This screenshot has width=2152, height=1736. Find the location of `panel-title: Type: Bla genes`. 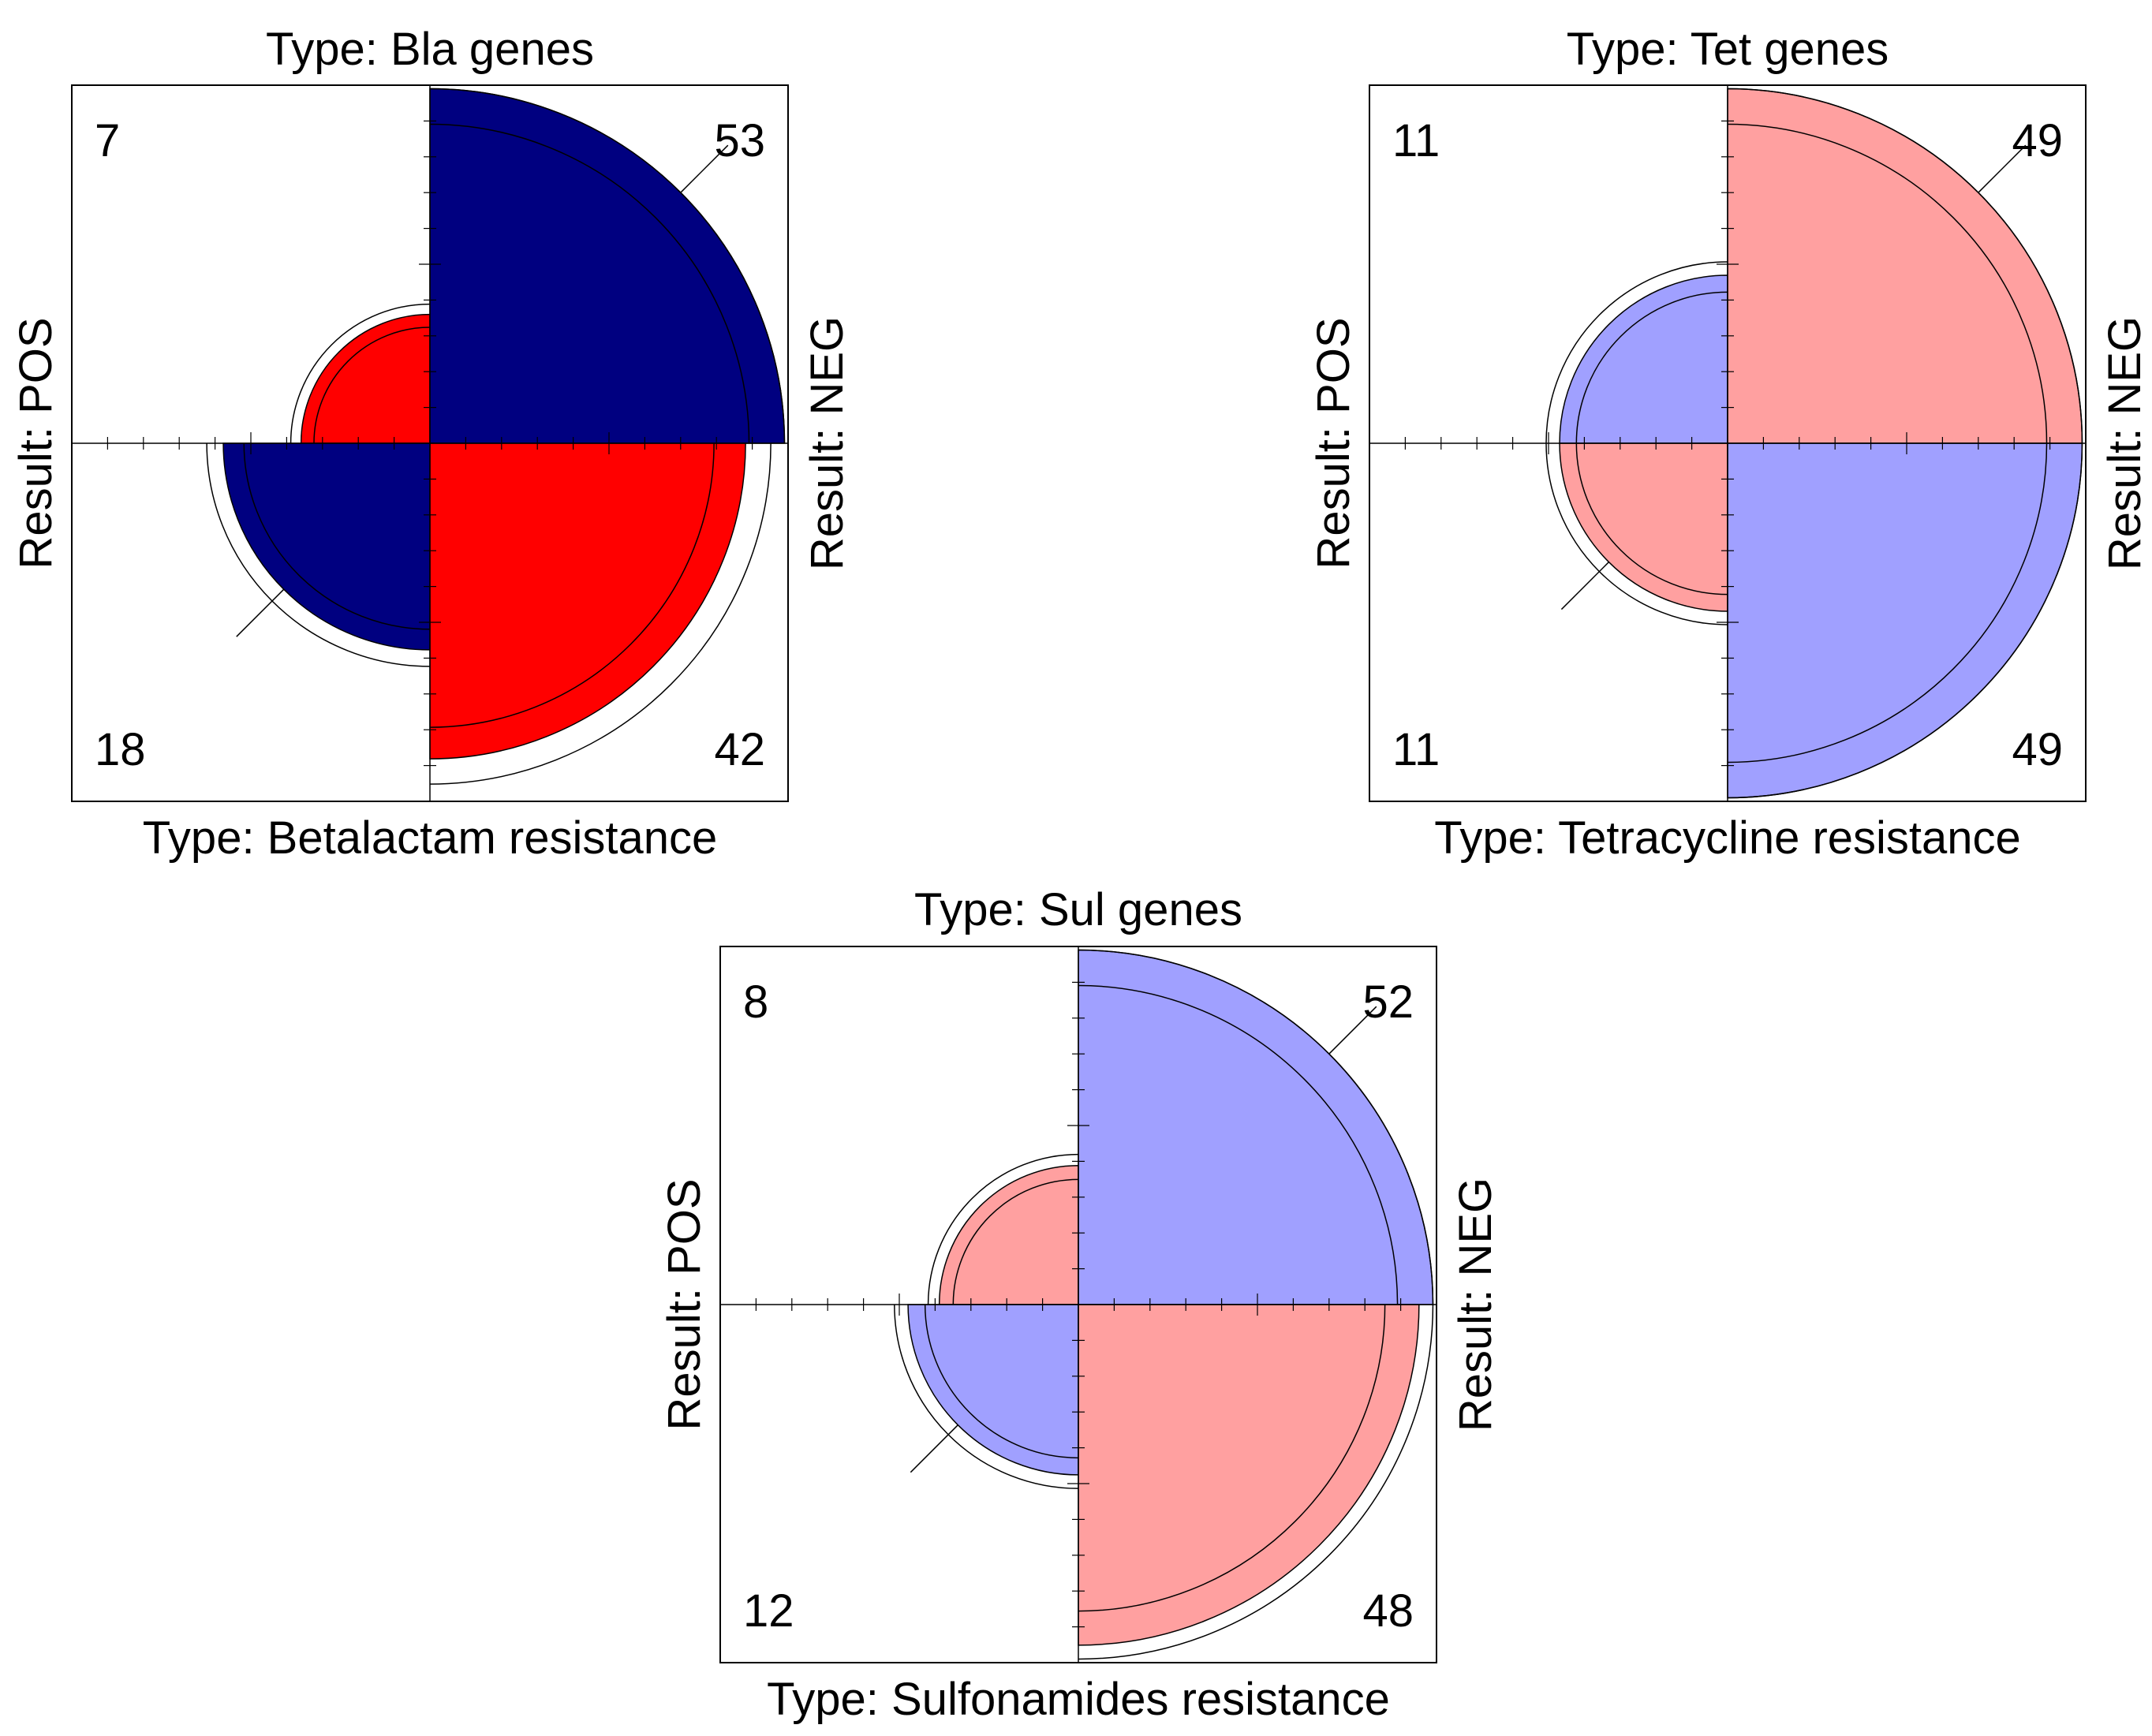

panel-title: Type: Bla genes is located at coordinates (430, 49).